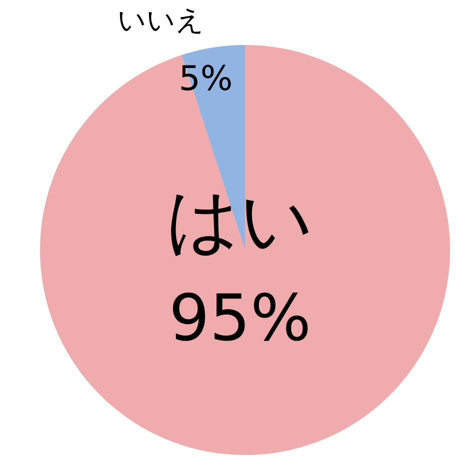 The height and width of the screenshot is (462, 471). Describe the element at coordinates (205, 78) in the screenshot. I see `value-label: 5%` at that location.